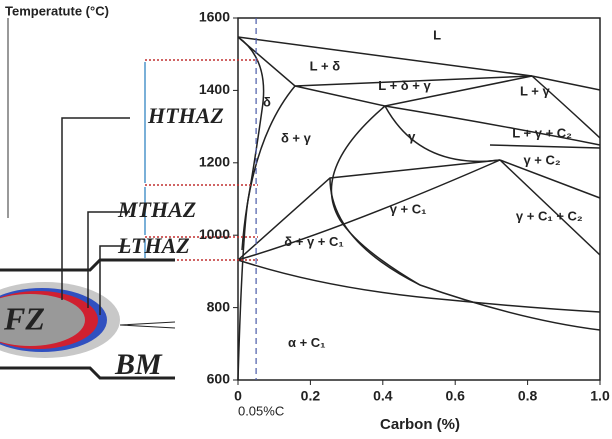 The height and width of the screenshot is (439, 612). I want to click on x-tick-label: 0.8, so click(528, 396).